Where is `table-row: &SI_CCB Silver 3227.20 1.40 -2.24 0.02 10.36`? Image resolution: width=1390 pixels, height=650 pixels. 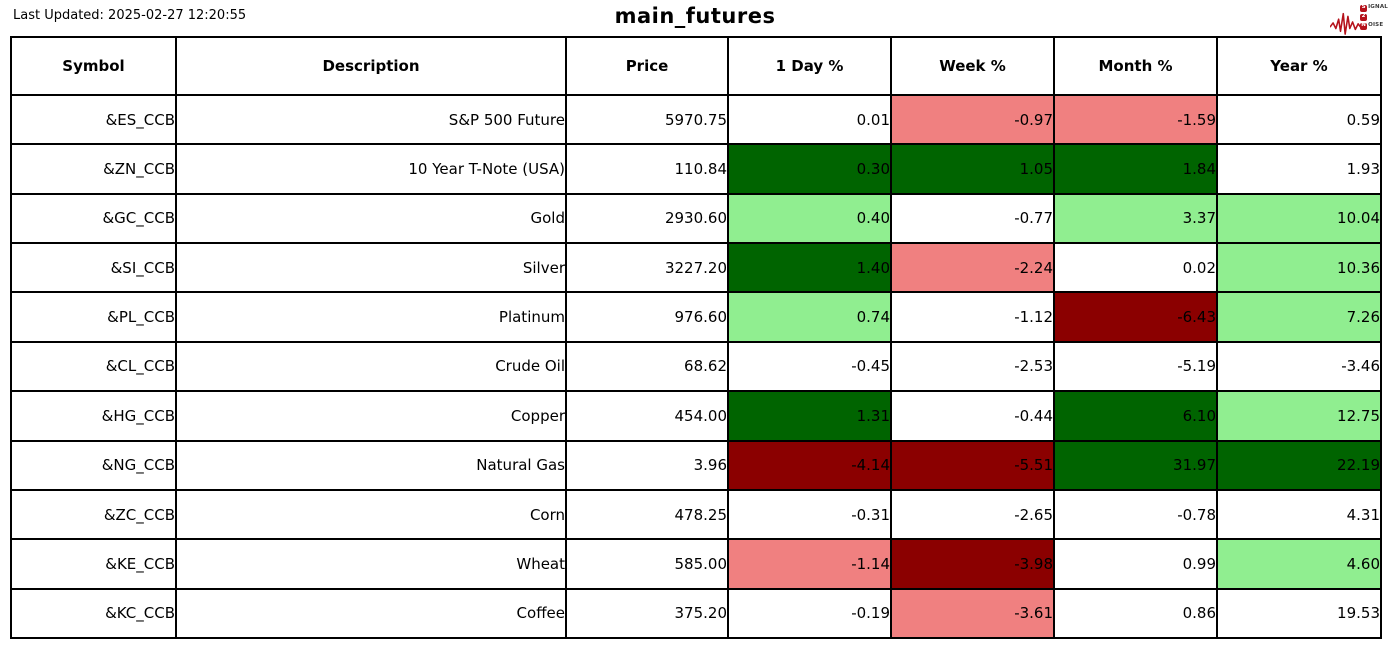
table-row: &SI_CCB Silver 3227.20 1.40 -2.24 0.02 10.36 is located at coordinates (696, 268).